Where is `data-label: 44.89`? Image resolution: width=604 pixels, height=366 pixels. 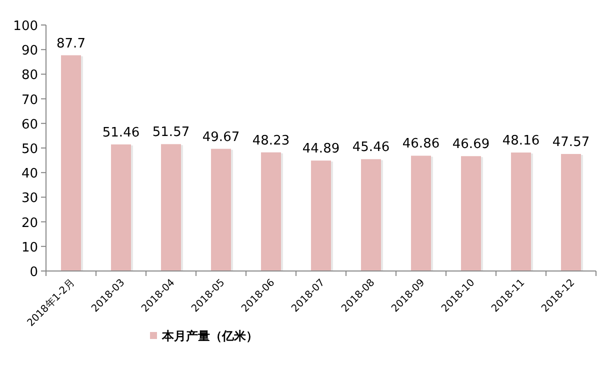
data-label: 44.89 is located at coordinates (321, 149).